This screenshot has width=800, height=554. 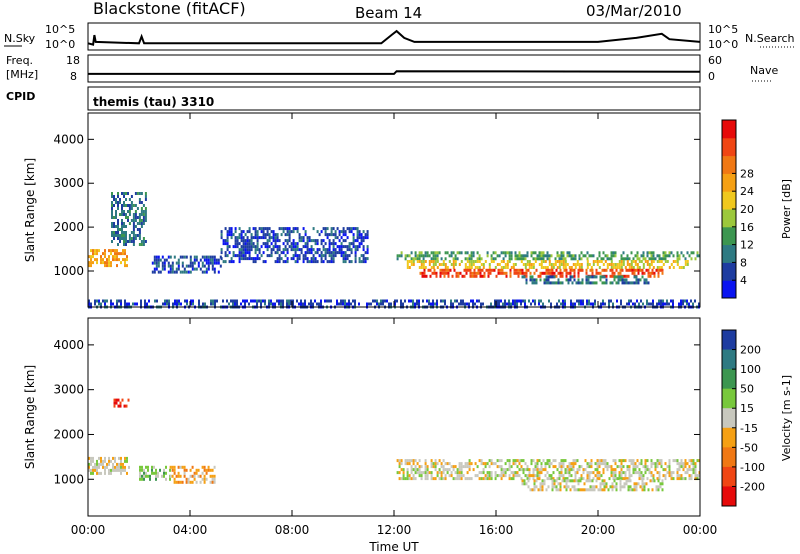 What do you see at coordinates (747, 191) in the screenshot?
I see `colorbar-tick-label: 24` at bounding box center [747, 191].